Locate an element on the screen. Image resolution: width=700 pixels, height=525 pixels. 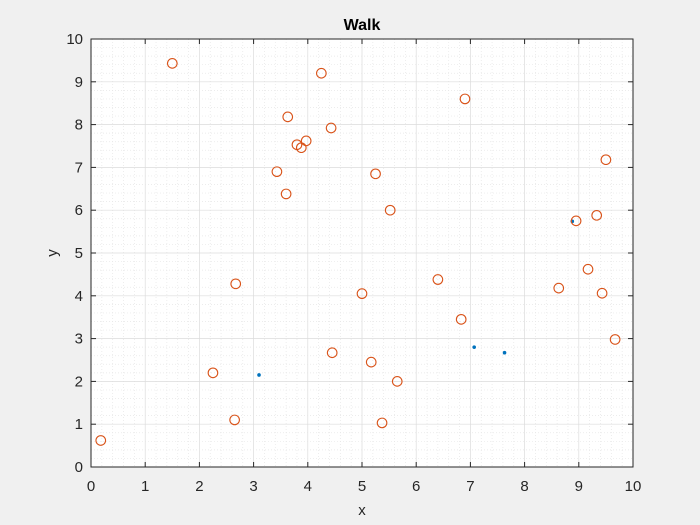
x-tick-label: 6 is located at coordinates (416, 486).